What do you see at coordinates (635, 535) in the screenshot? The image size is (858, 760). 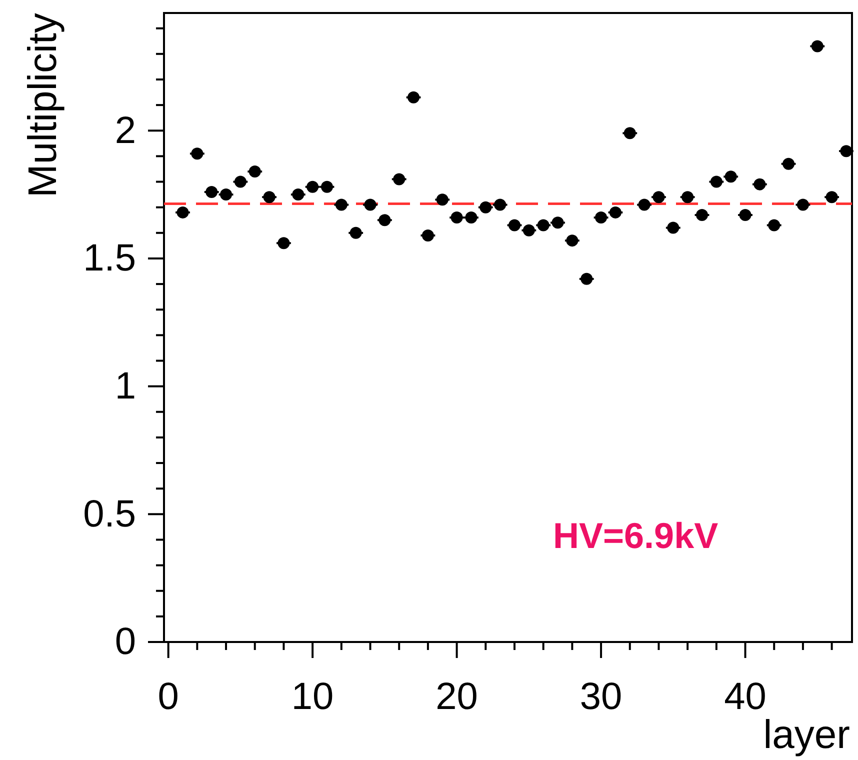 I see `annotation: HV=6.9kV` at bounding box center [635, 535].